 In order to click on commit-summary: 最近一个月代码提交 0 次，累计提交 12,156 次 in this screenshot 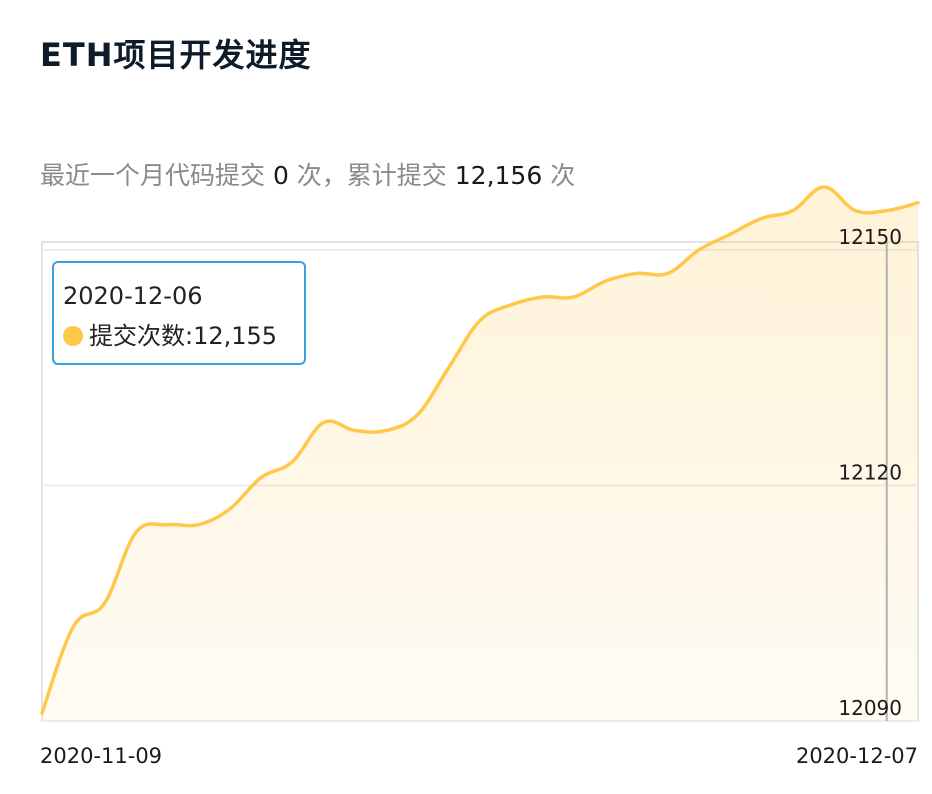, I will do `click(307, 174)`.